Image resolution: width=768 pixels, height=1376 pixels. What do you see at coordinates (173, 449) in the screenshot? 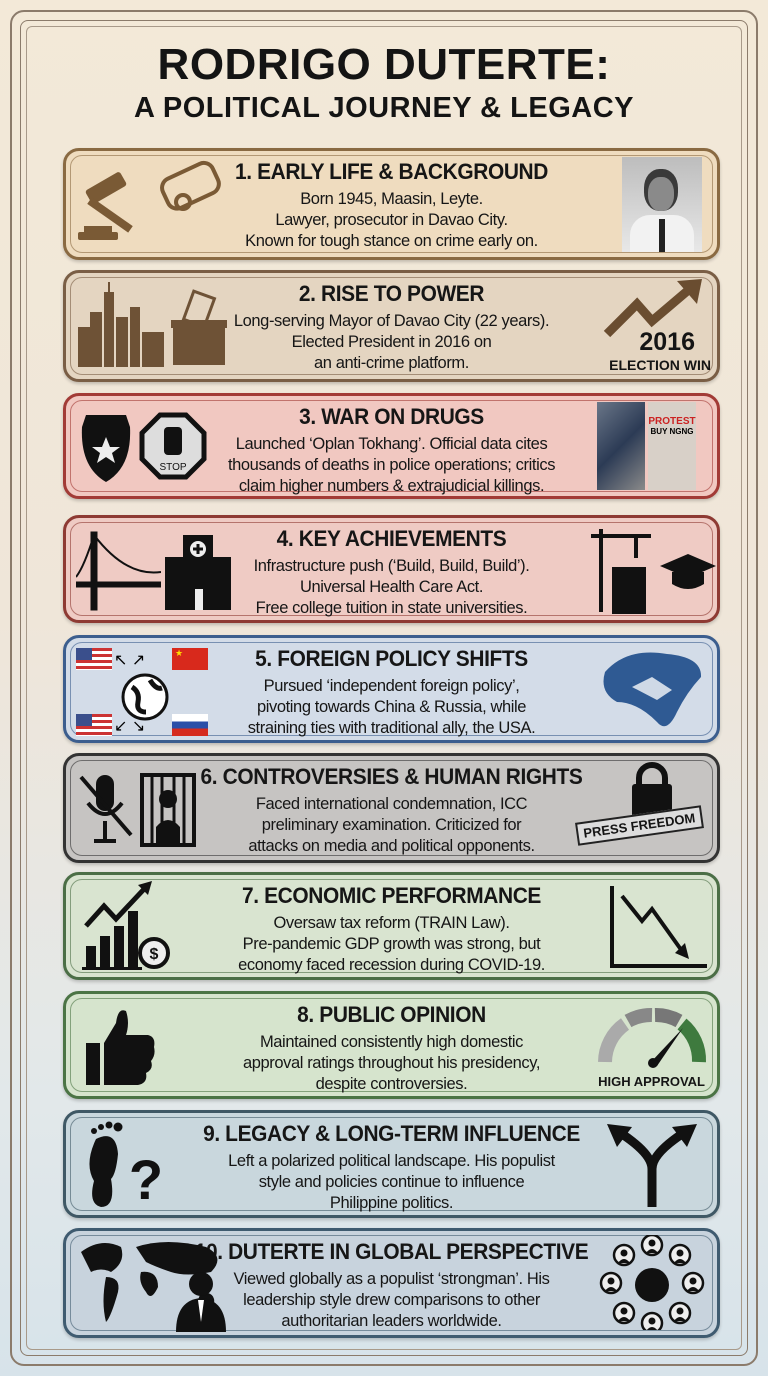
I see `stop-hand-icon: STOP` at bounding box center [173, 449].